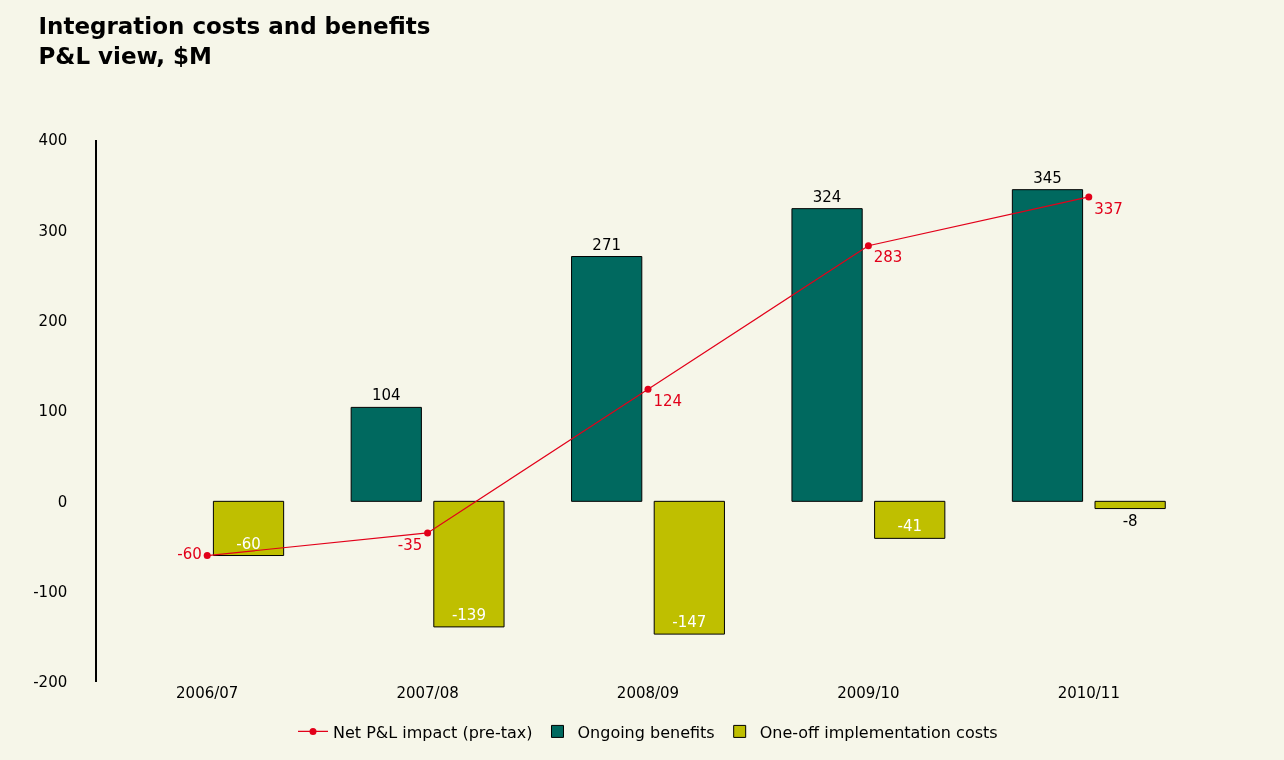  Describe the element at coordinates (433, 732) in the screenshot. I see `legend-label: Net P&L impact (pre-tax)` at that location.